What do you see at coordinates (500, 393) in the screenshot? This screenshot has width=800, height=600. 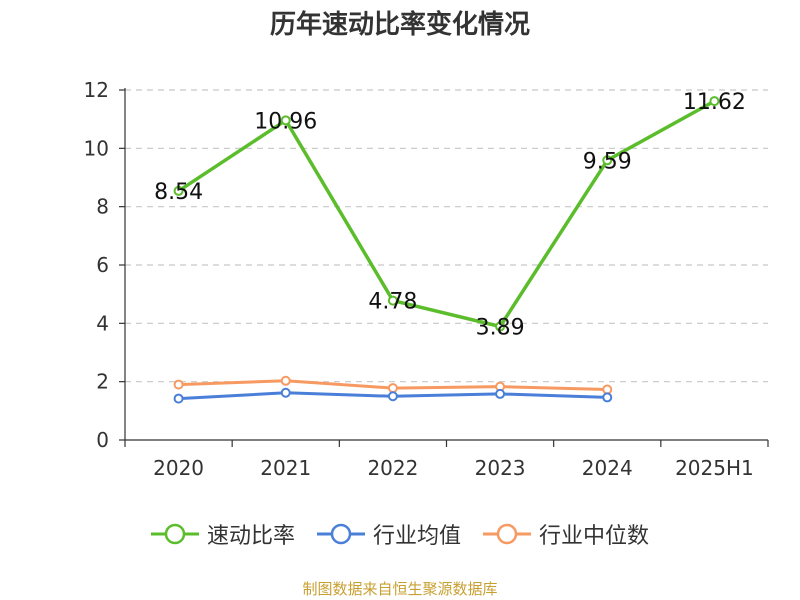 I see `series-1-point-2023` at bounding box center [500, 393].